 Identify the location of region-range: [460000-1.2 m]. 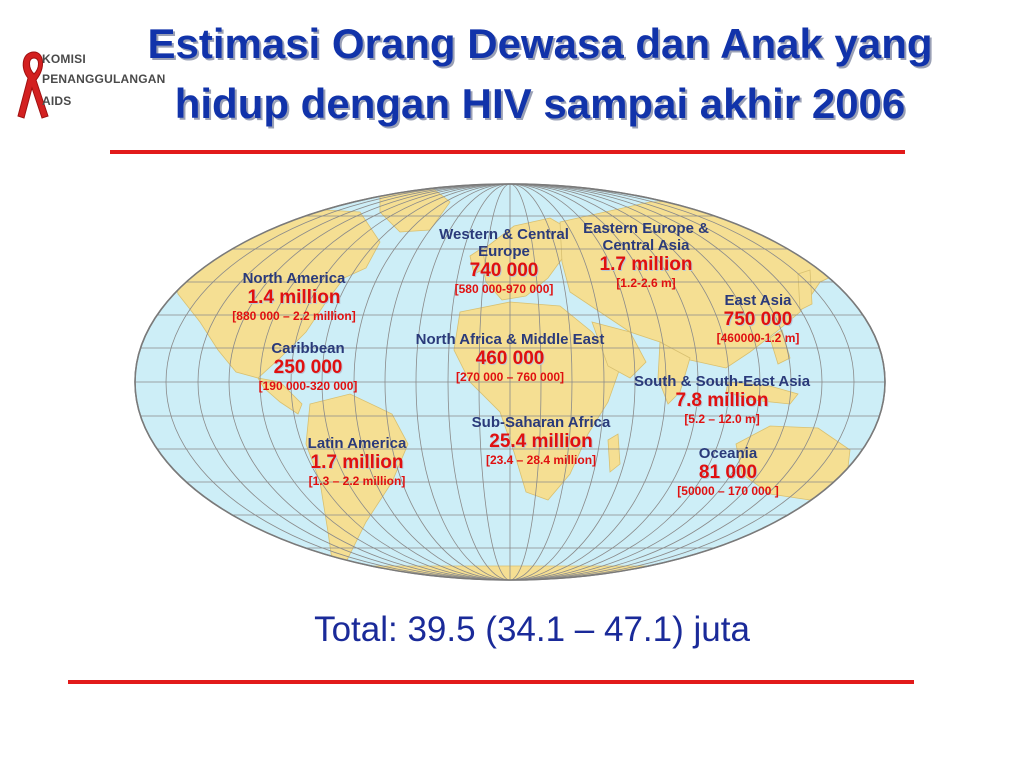
(758, 338).